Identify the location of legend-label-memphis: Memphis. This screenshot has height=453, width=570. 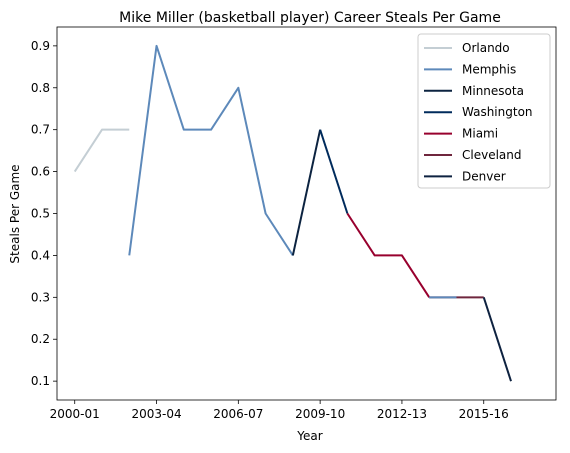
(489, 69).